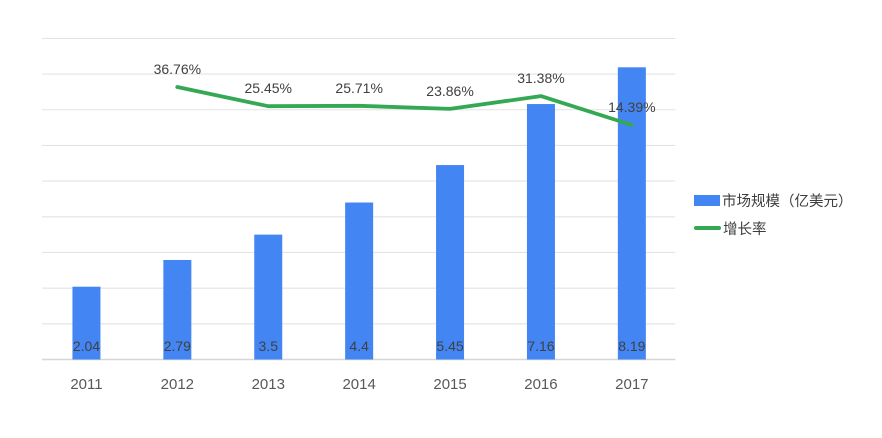  What do you see at coordinates (540, 78) in the screenshot?
I see `line-value-label: 31.38%` at bounding box center [540, 78].